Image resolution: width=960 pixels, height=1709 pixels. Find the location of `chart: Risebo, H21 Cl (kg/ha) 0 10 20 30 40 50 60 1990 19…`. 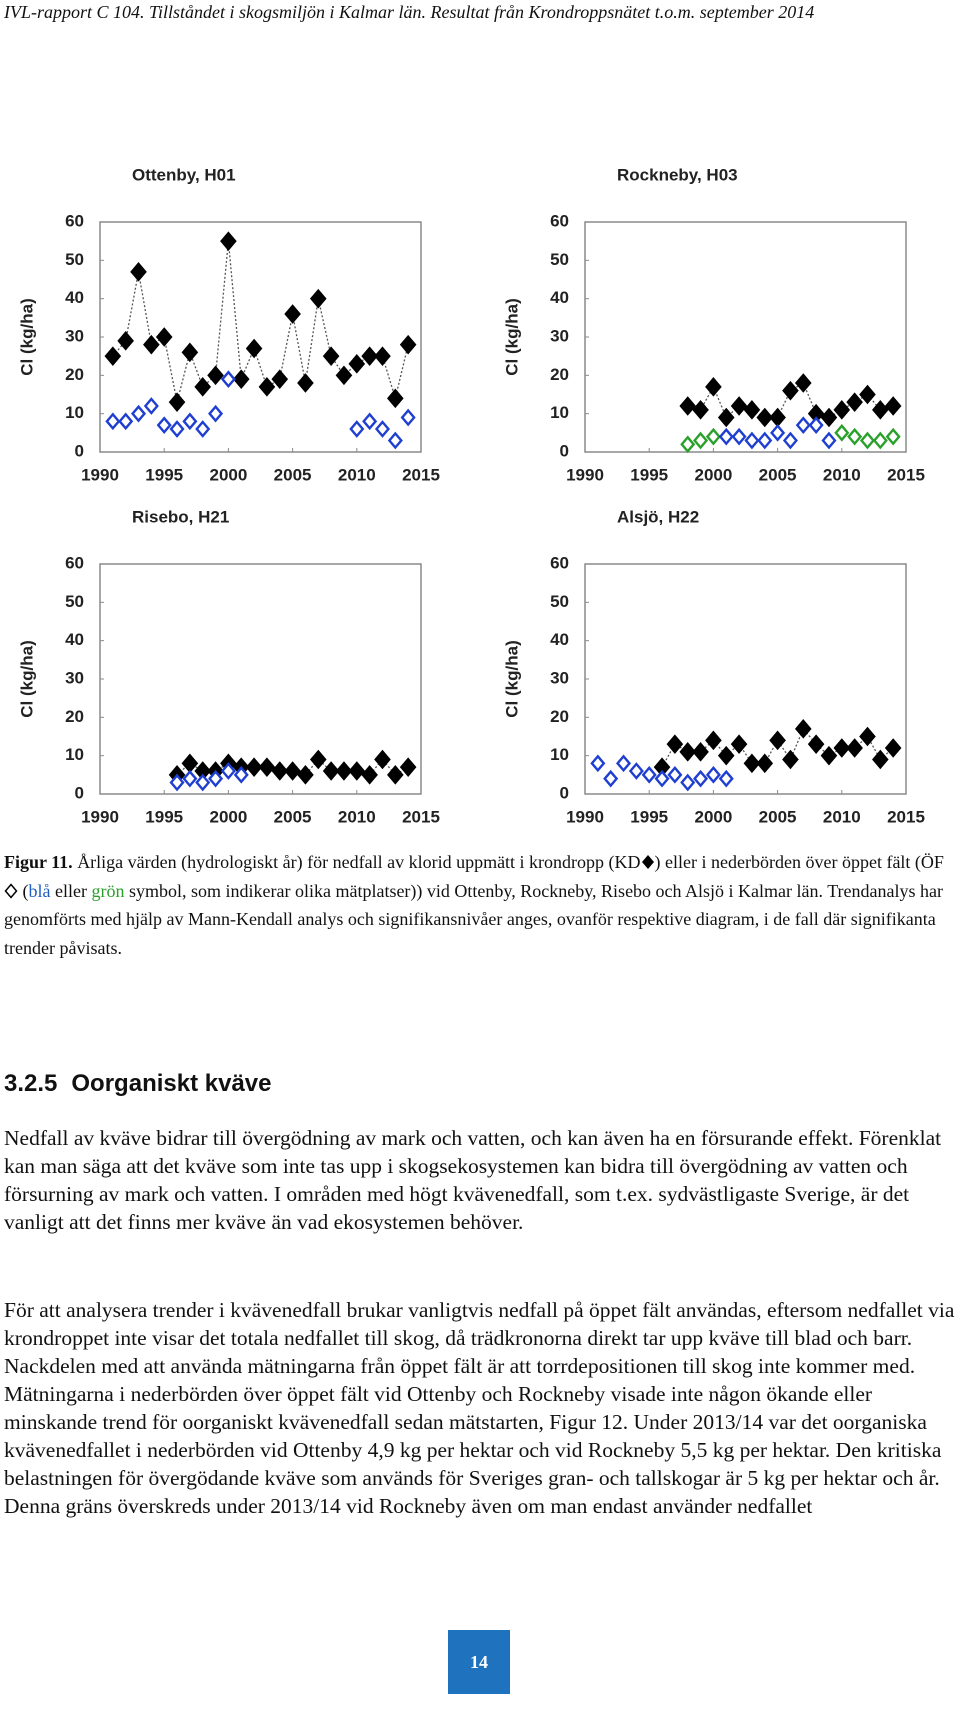

chart: Risebo, H21 Cl (kg/ha) 0 10 20 30 40 50 60 1990 19… is located at coordinates (228, 666).